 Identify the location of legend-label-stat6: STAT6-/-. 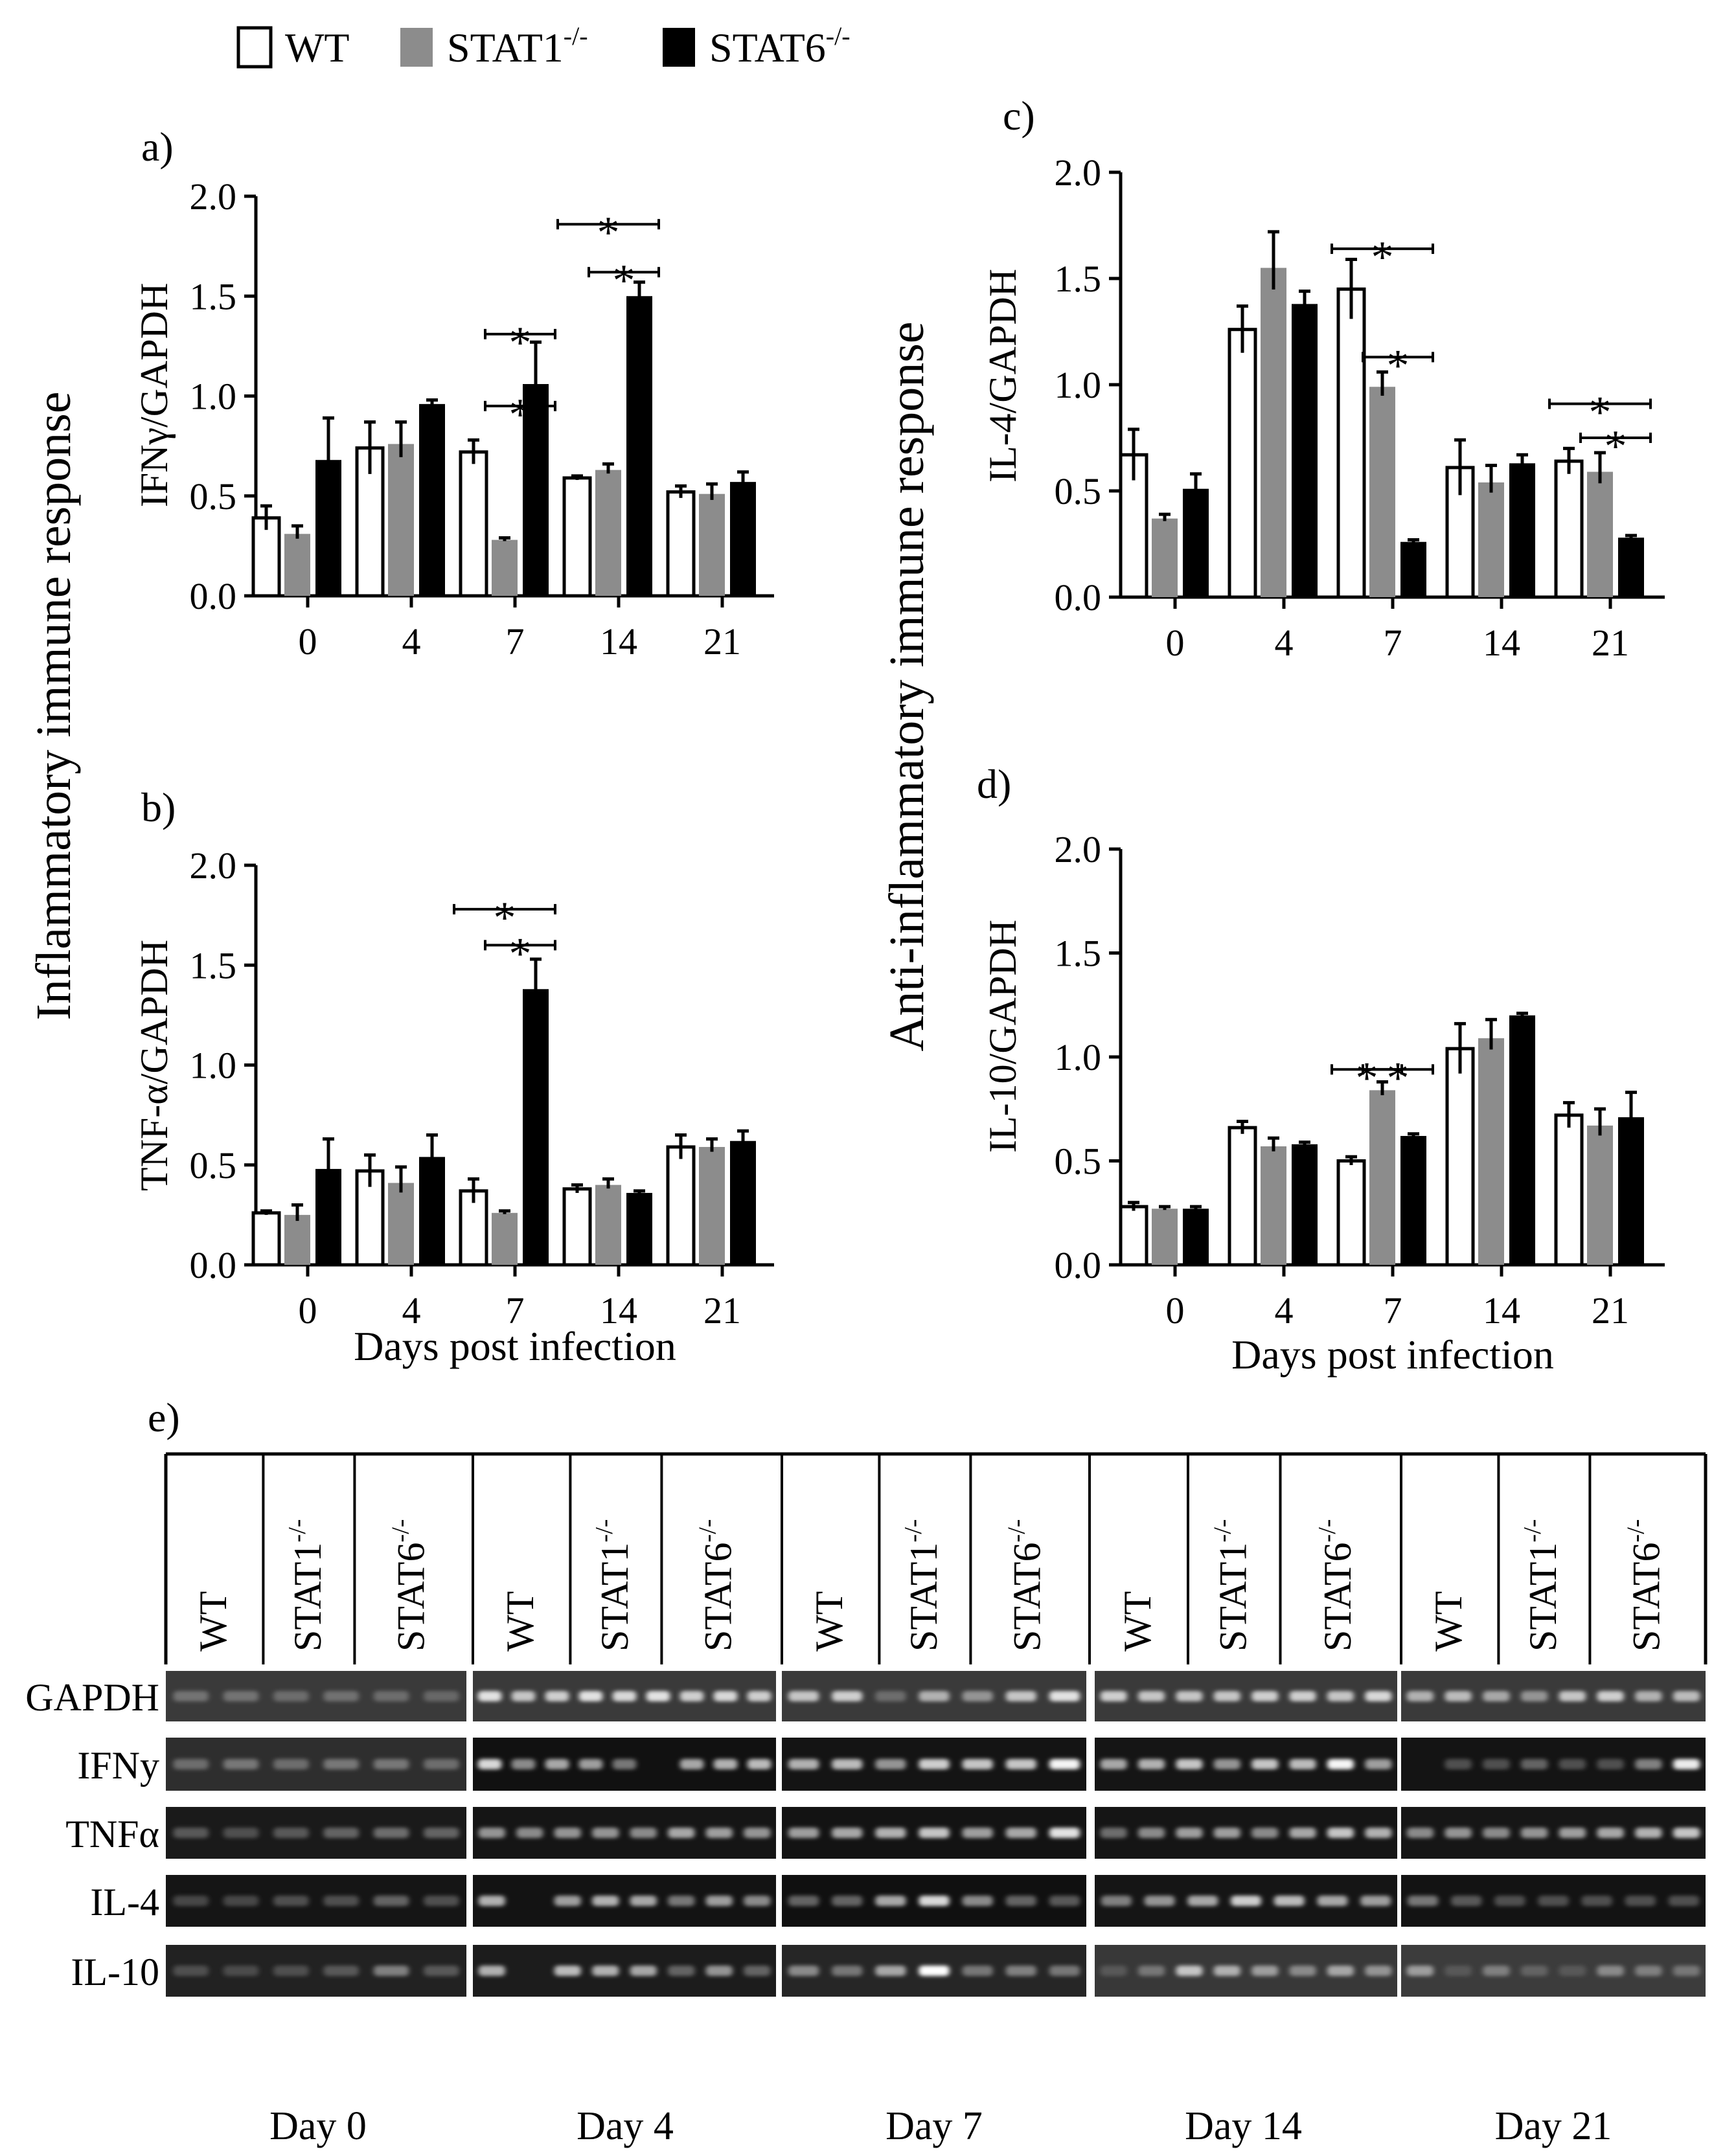
(780, 46).